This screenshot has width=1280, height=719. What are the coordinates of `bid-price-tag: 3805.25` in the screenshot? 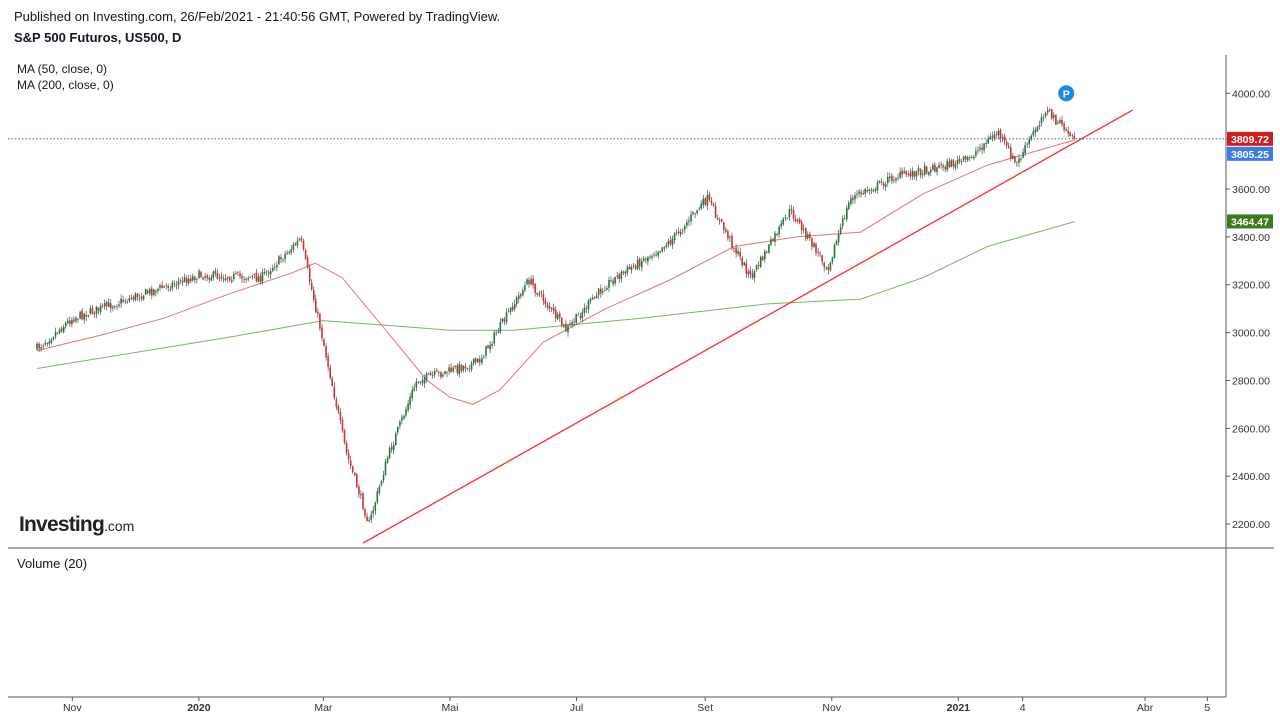 It's located at (1250, 153).